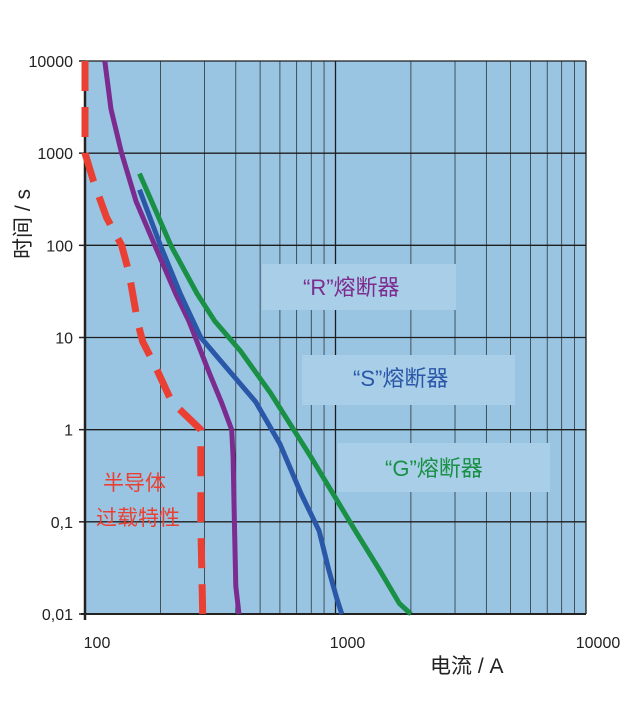  Describe the element at coordinates (68, 431) in the screenshot. I see `y-tick-label: 1` at that location.